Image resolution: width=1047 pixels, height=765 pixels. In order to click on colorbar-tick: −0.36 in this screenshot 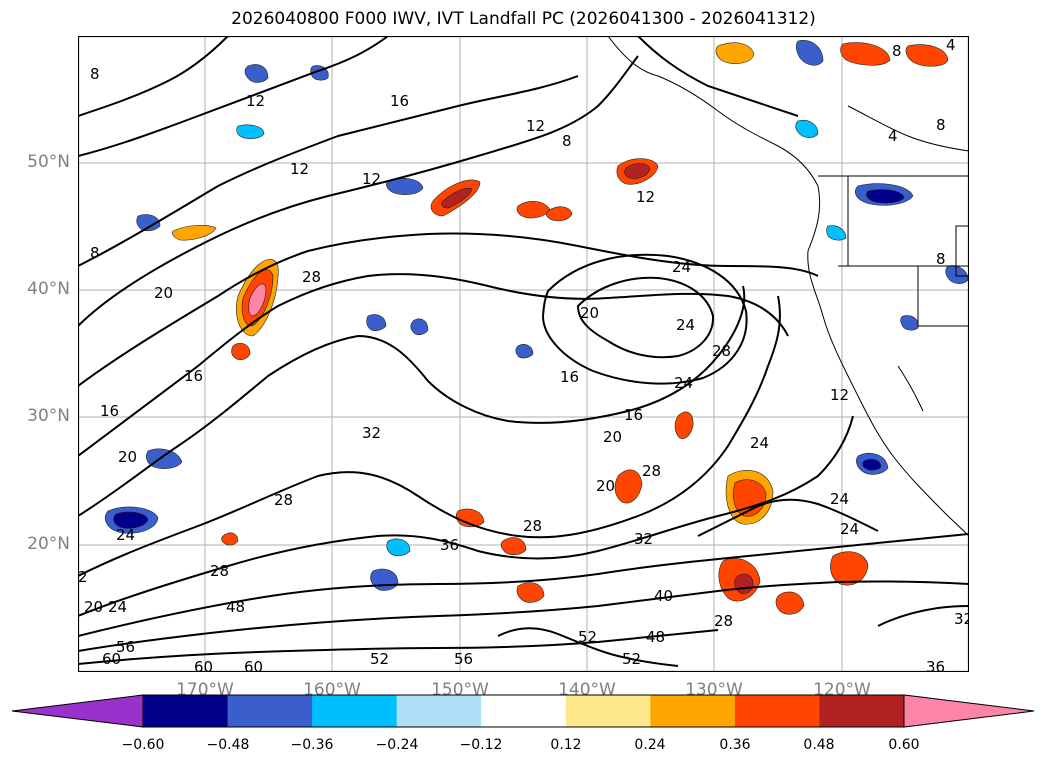, I will do `click(312, 745)`.